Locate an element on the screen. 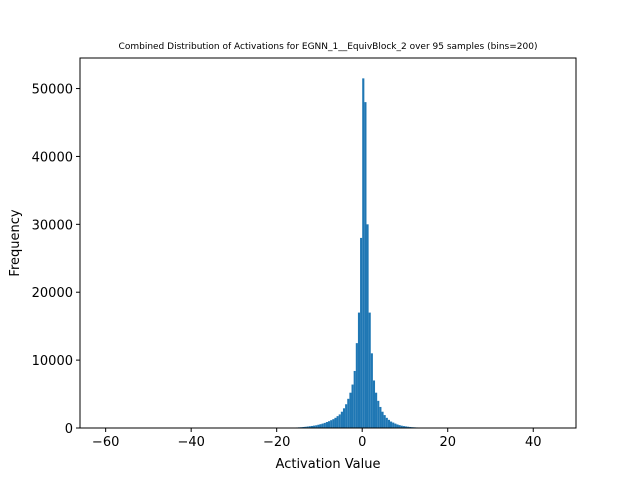 The width and height of the screenshot is (640, 480). y-tick-label: 10000 is located at coordinates (52, 361).